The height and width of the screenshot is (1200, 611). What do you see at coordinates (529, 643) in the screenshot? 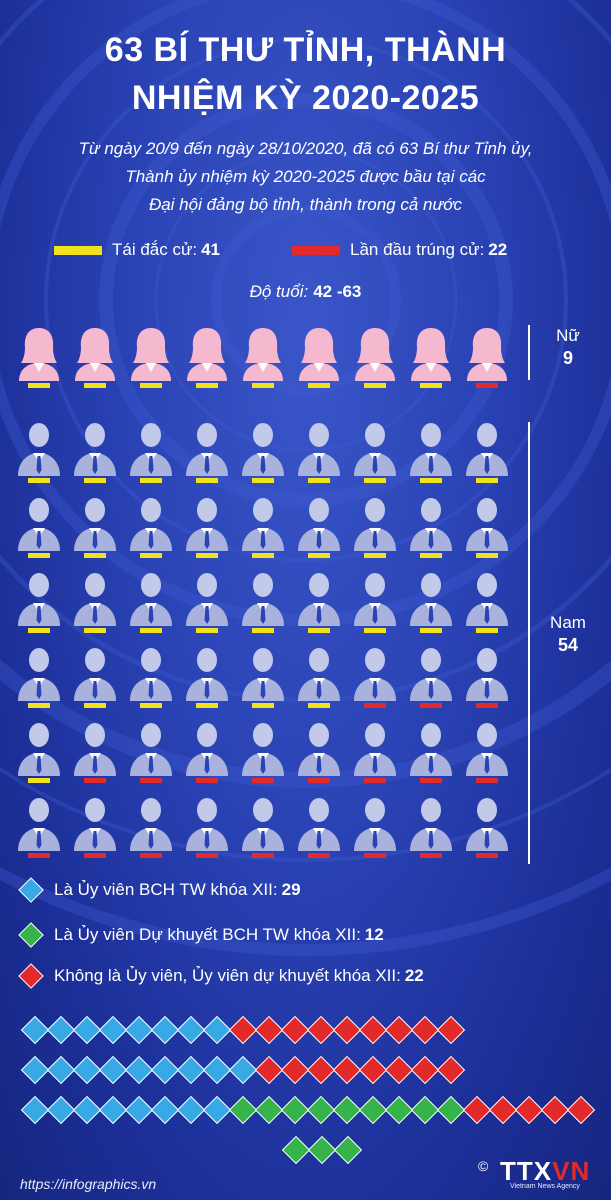
I see `male-bracket-line` at bounding box center [529, 643].